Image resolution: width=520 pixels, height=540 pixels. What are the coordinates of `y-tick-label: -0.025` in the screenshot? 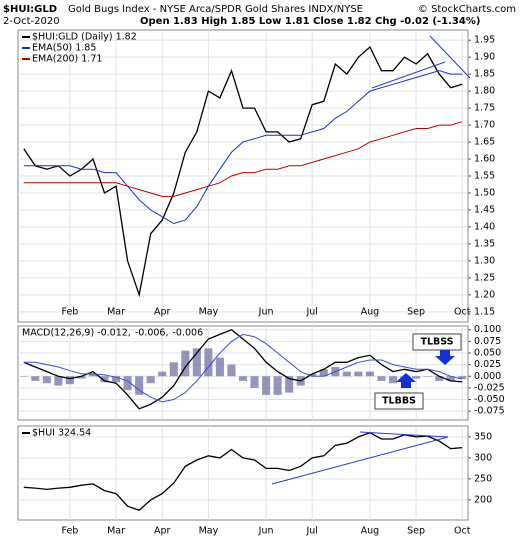 It's located at (489, 387).